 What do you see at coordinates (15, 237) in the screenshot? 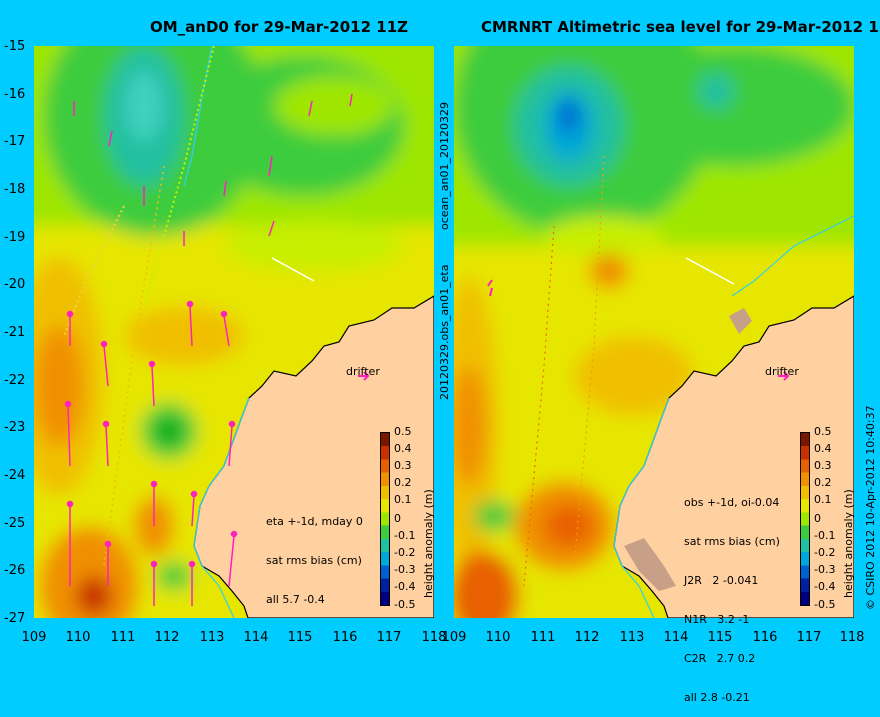
I see `y-tick: -19` at bounding box center [15, 237].